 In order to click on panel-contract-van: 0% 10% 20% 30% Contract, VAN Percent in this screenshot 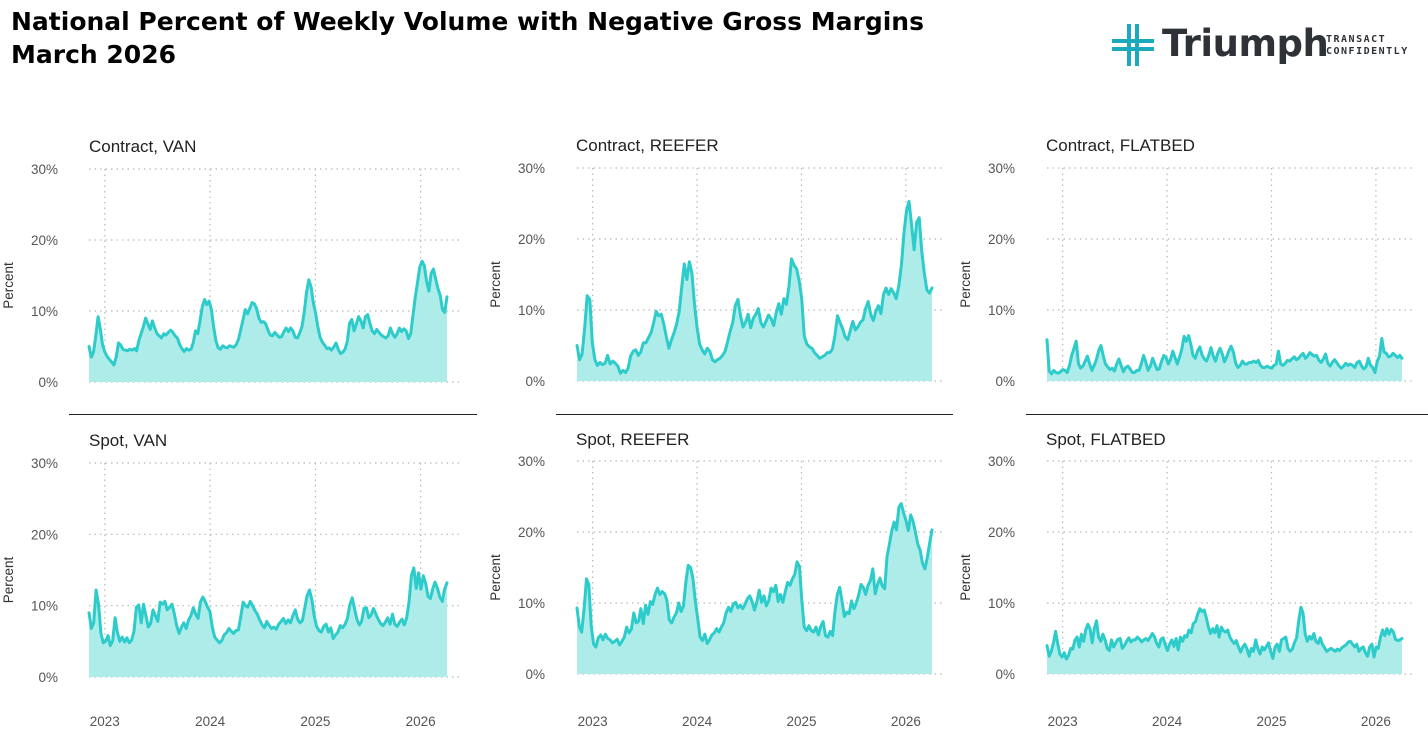, I will do `click(230, 263)`.